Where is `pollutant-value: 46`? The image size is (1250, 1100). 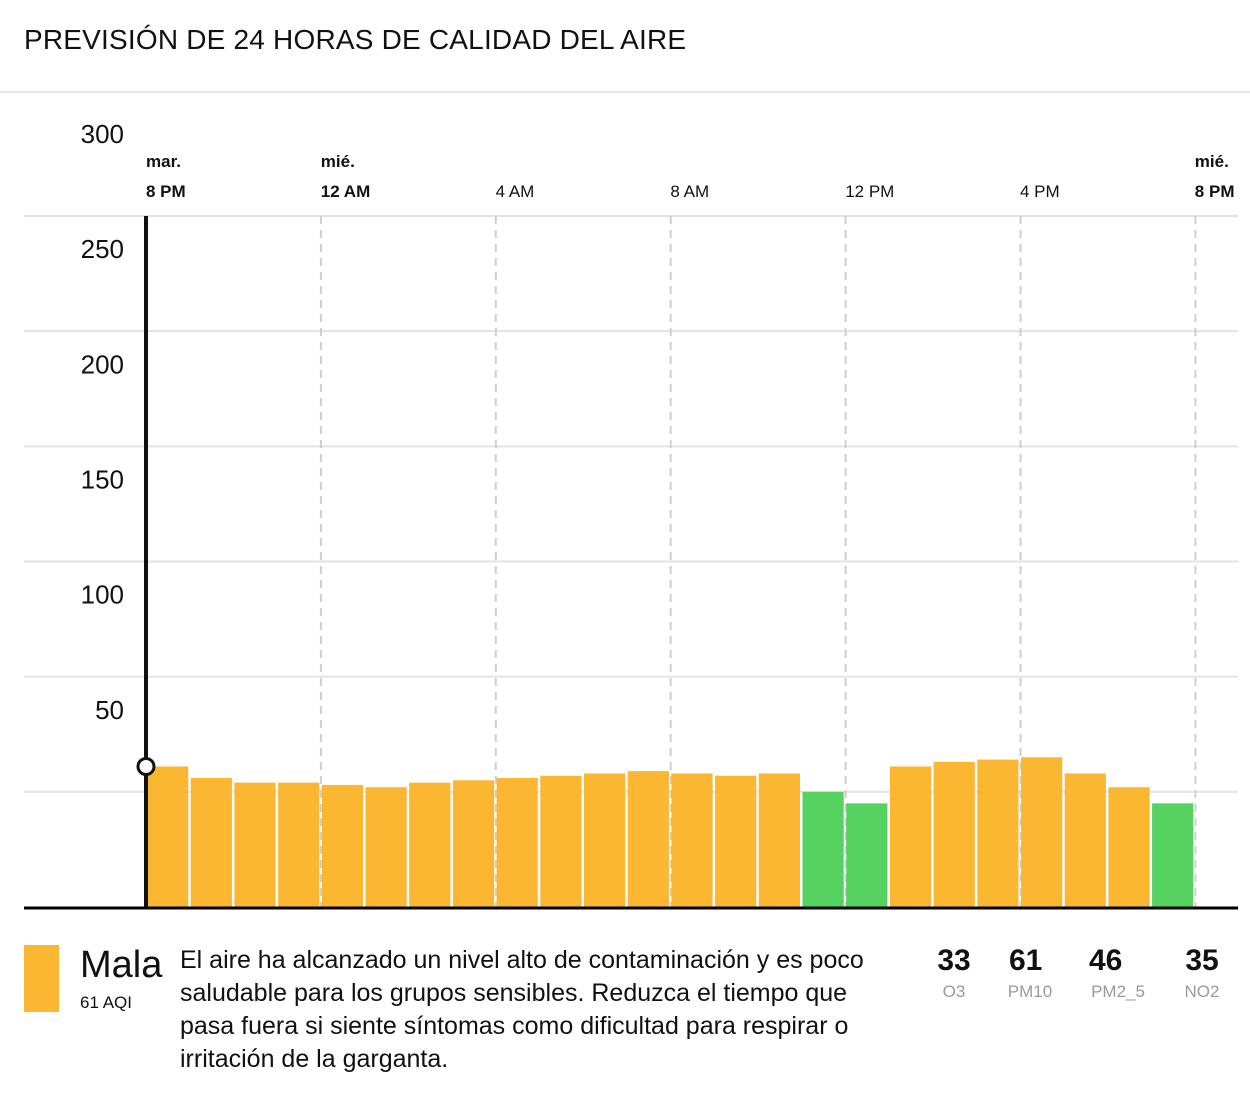 pollutant-value: 46 is located at coordinates (1106, 960).